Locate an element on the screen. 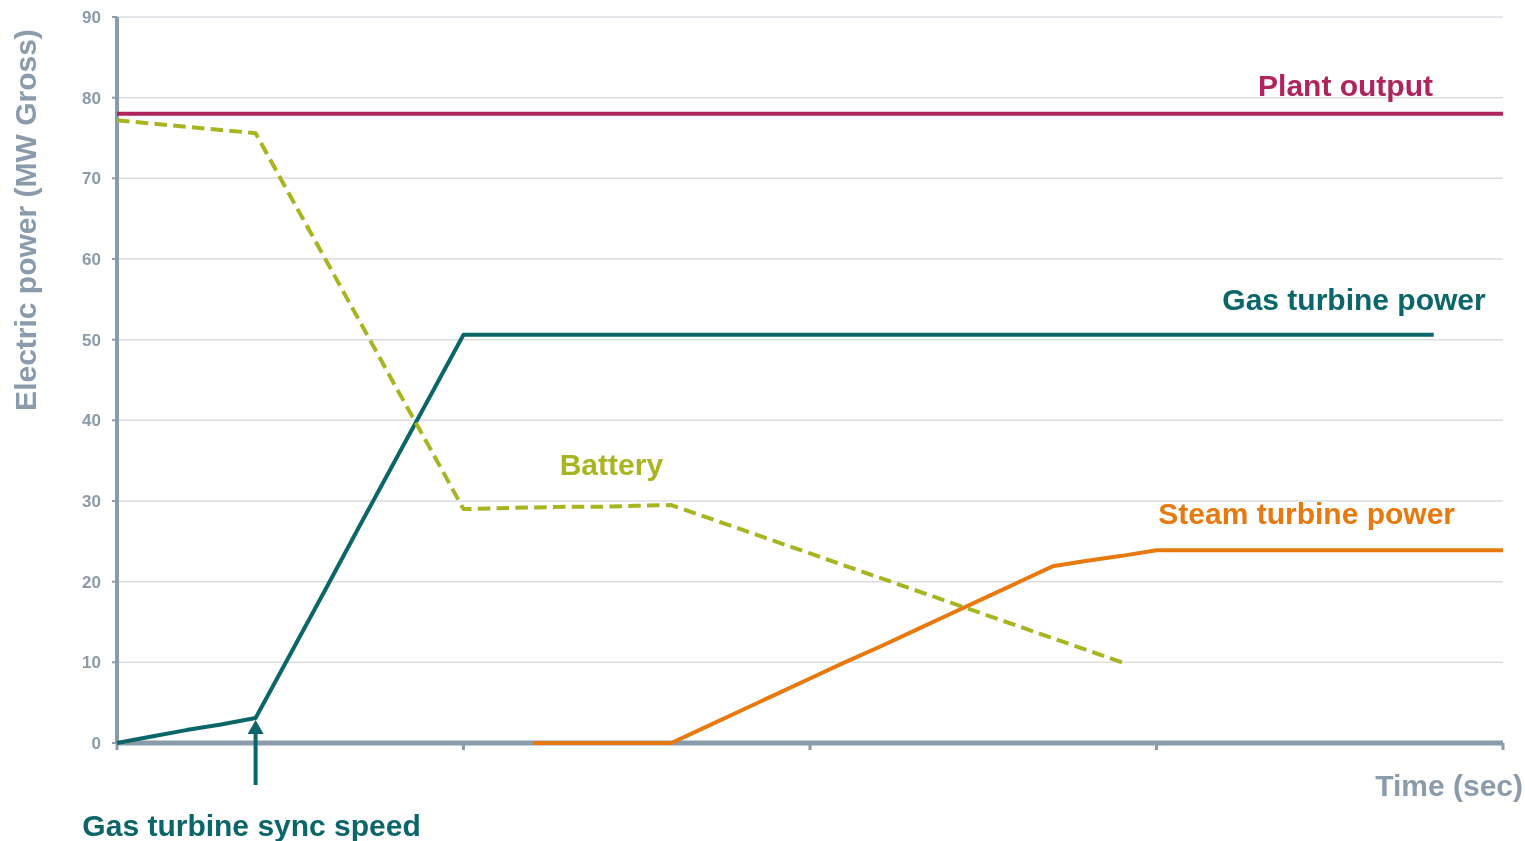 This screenshot has height=841, width=1525. y-tick-label: 30 is located at coordinates (91, 501).